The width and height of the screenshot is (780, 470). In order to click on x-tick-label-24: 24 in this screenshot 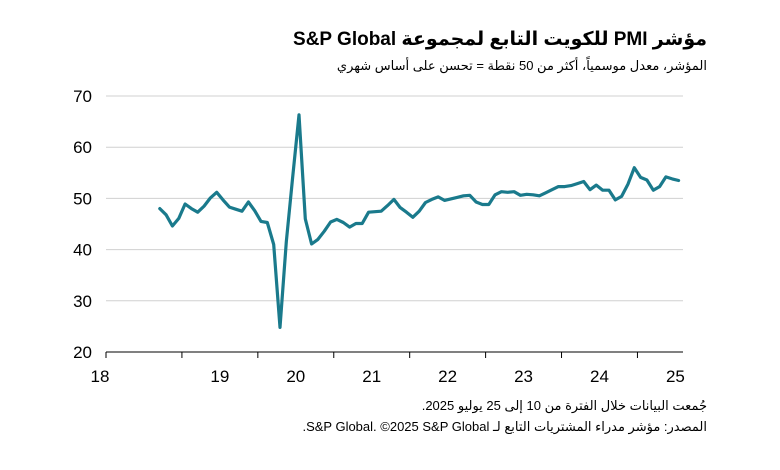, I will do `click(599, 376)`.